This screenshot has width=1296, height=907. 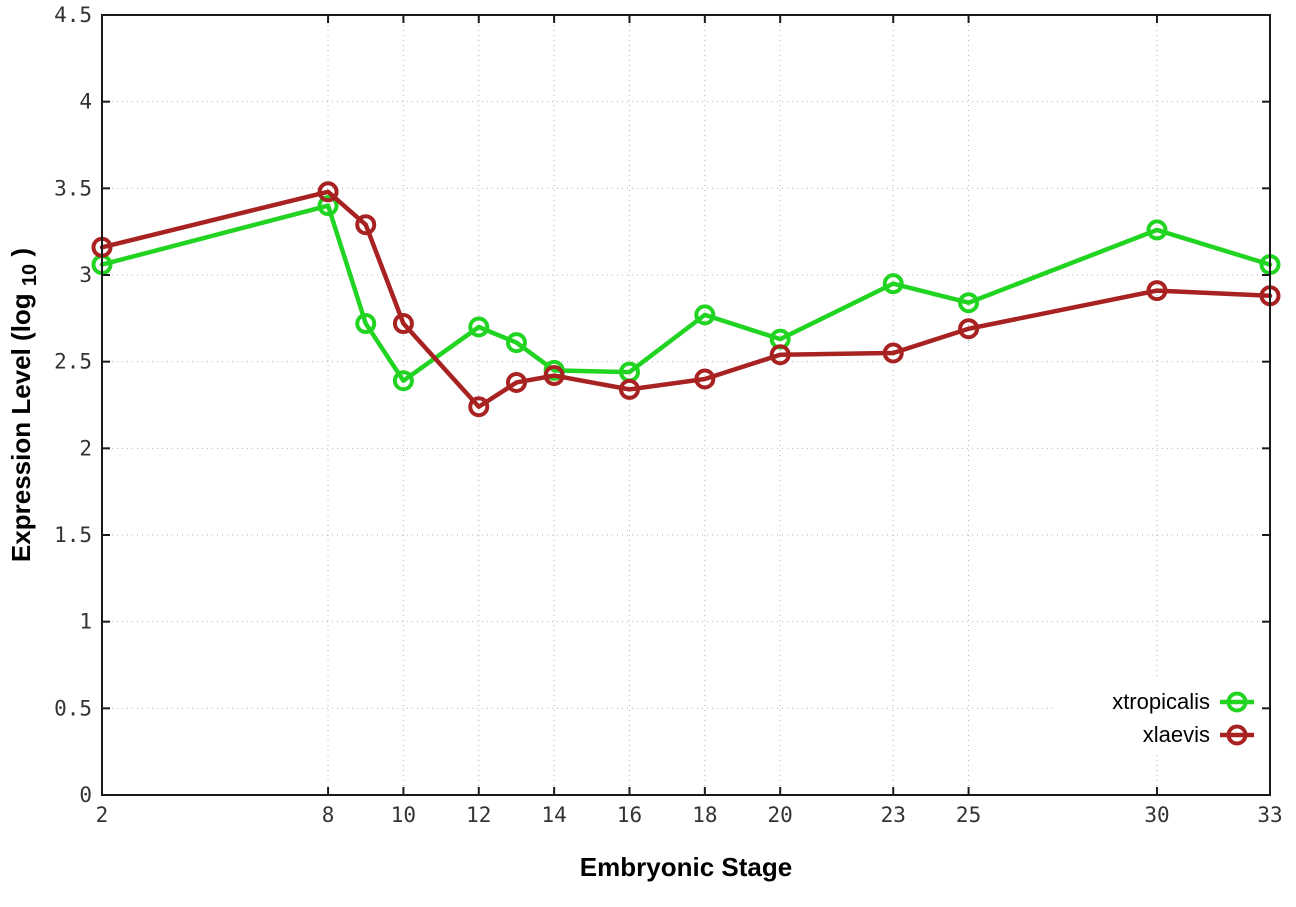 I want to click on x-tick-label: 2, so click(x=102, y=815).